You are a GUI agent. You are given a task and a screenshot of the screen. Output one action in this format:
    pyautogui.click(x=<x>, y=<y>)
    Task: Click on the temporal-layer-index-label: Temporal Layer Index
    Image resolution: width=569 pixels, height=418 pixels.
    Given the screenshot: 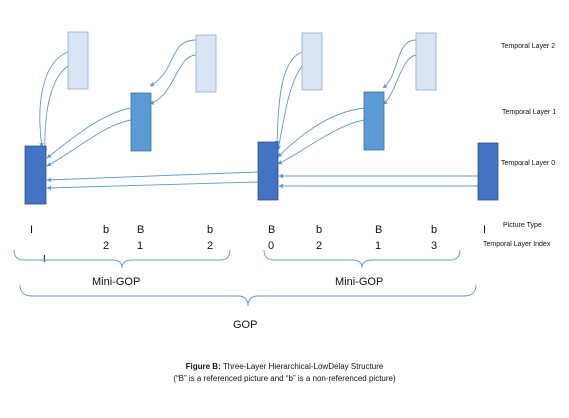 What is the action you would take?
    pyautogui.click(x=517, y=244)
    